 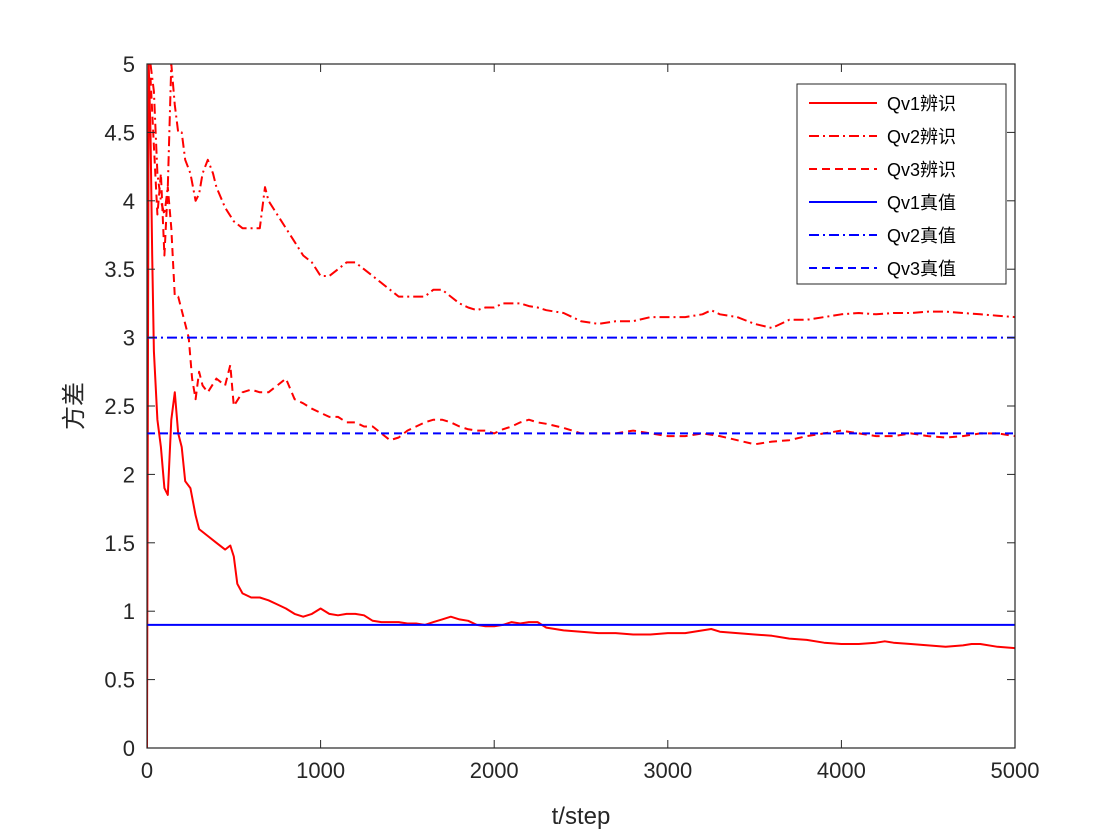 I want to click on x-tick-label: 2000, so click(x=494, y=770).